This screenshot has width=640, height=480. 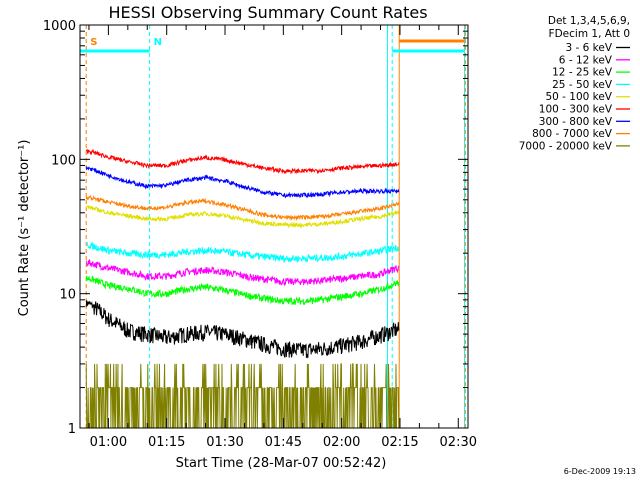 What do you see at coordinates (458, 442) in the screenshot?
I see `x-tick-label-6: 02:30` at bounding box center [458, 442].